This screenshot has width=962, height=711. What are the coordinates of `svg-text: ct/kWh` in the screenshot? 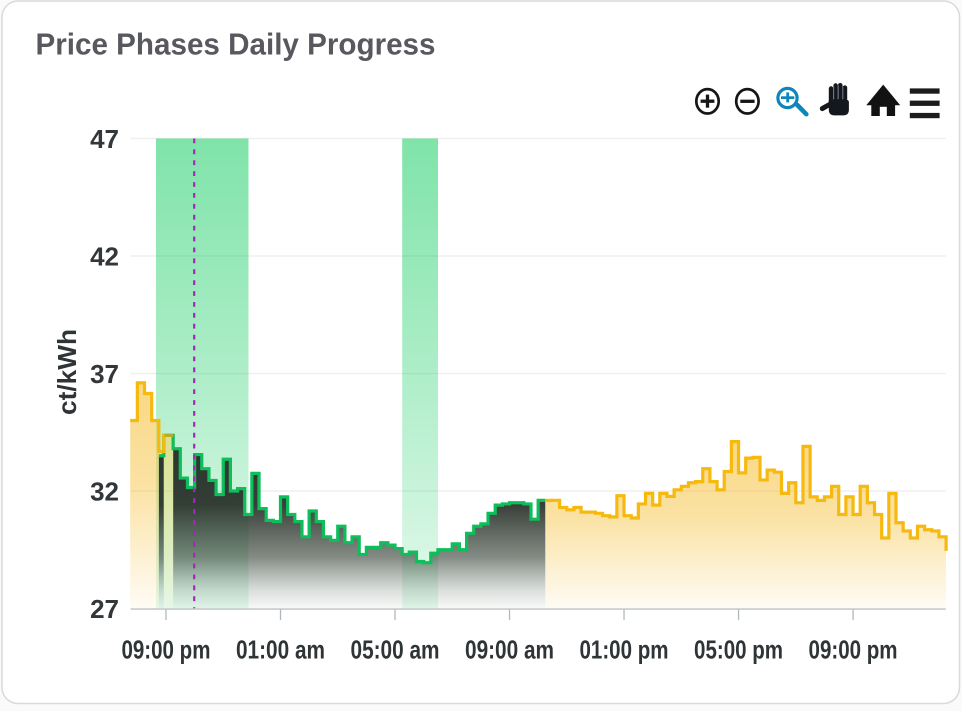 It's located at (67, 372).